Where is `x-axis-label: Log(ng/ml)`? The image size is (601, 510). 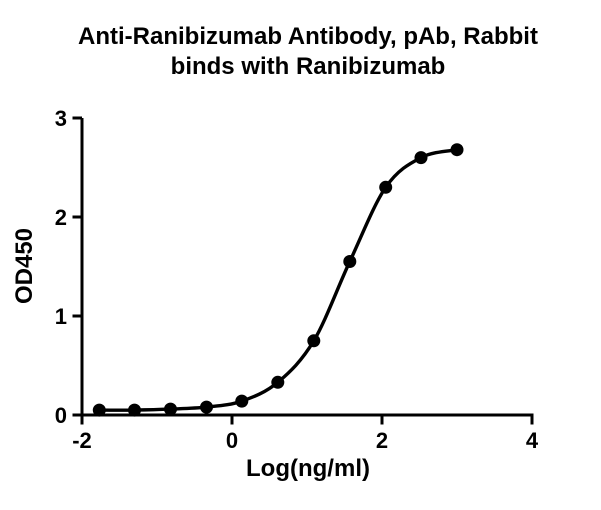
x-axis-label: Log(ng/ml) is located at coordinates (308, 468).